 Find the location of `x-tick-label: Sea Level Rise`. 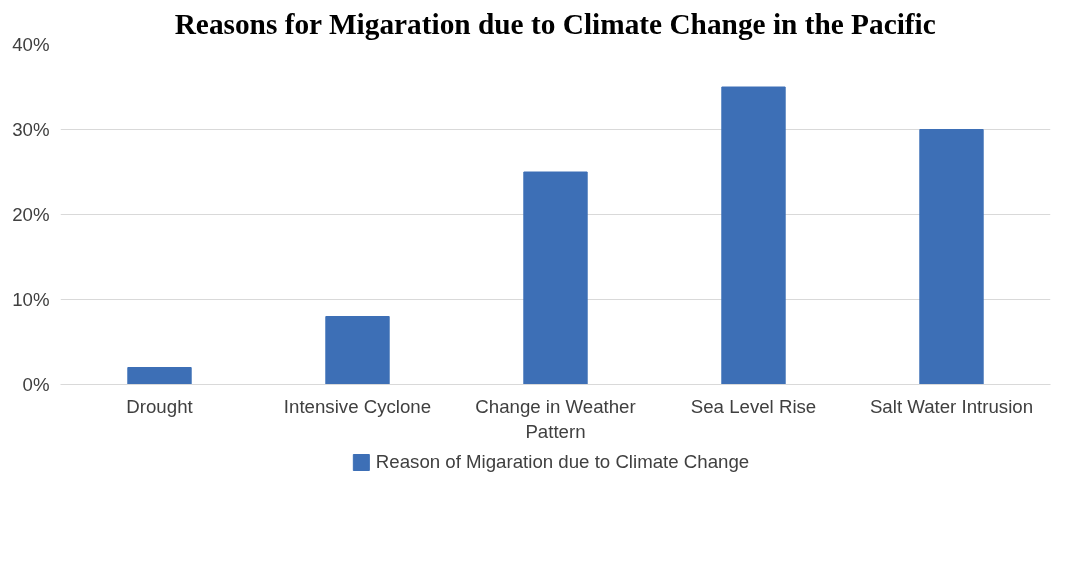

x-tick-label: Sea Level Rise is located at coordinates (753, 406).